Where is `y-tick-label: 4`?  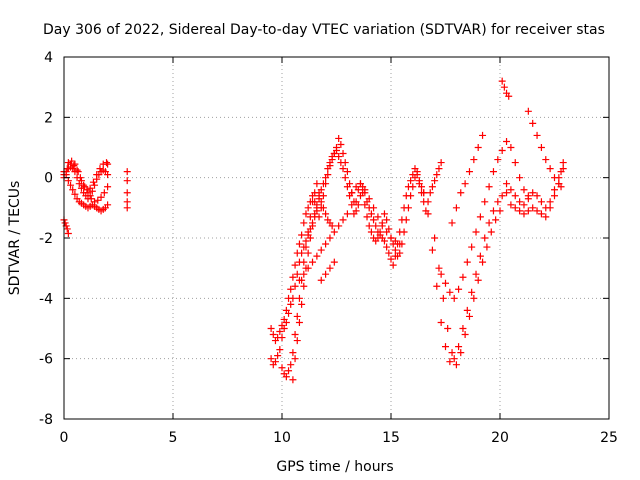 y-tick-label: 4 is located at coordinates (48, 58).